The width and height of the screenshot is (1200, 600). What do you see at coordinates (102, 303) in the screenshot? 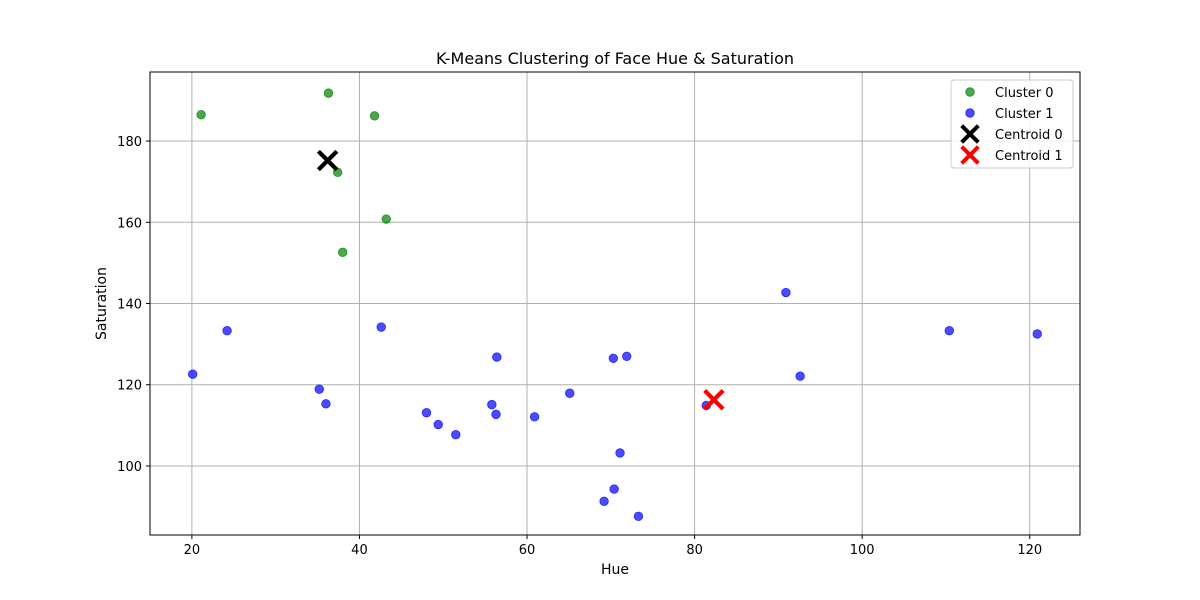
I see `y-axis-label: Saturation` at bounding box center [102, 303].